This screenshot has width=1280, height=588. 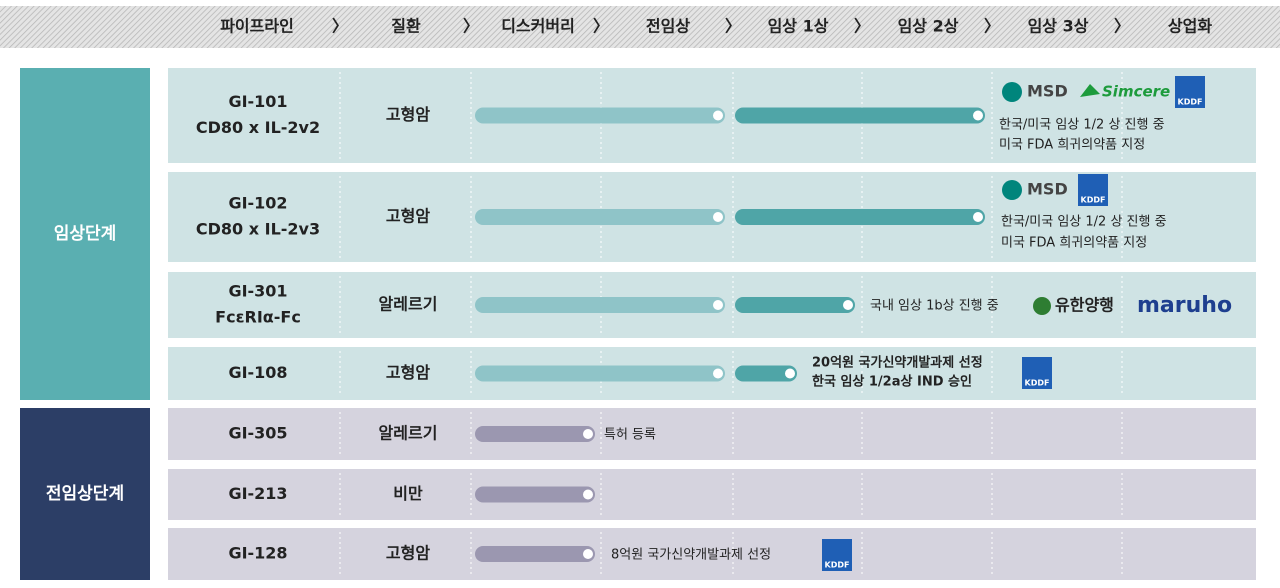 I want to click on partner-name: maruho, so click(x=1184, y=305).